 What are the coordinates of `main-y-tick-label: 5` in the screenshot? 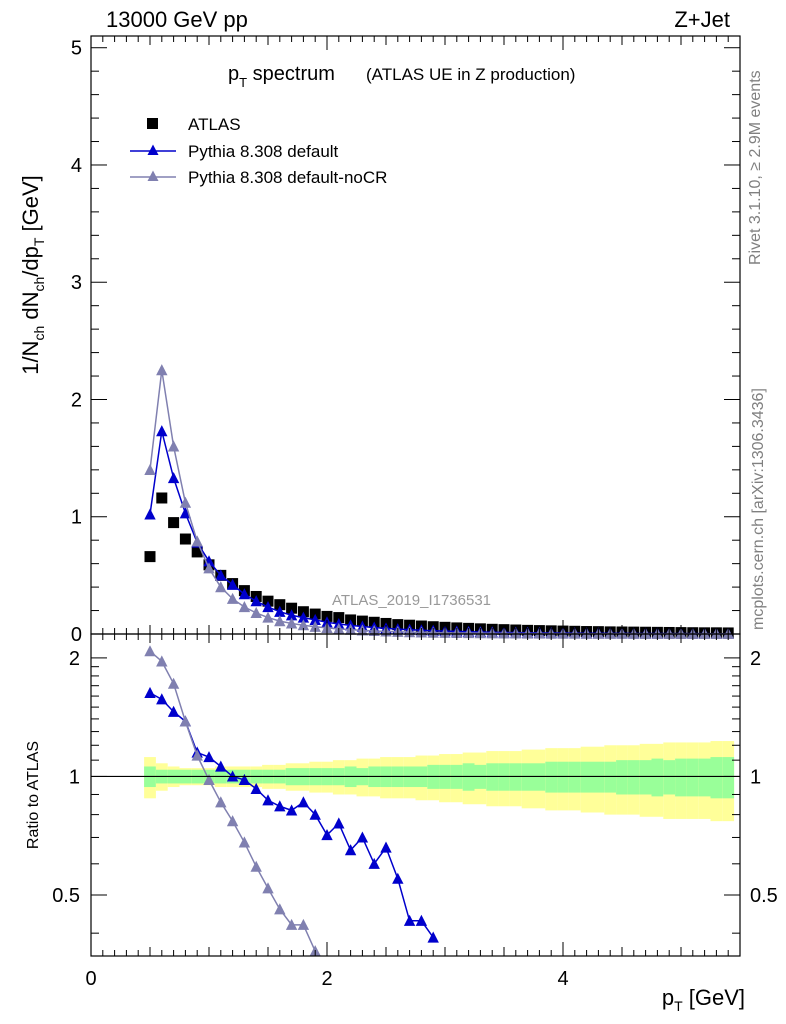 It's located at (76, 49).